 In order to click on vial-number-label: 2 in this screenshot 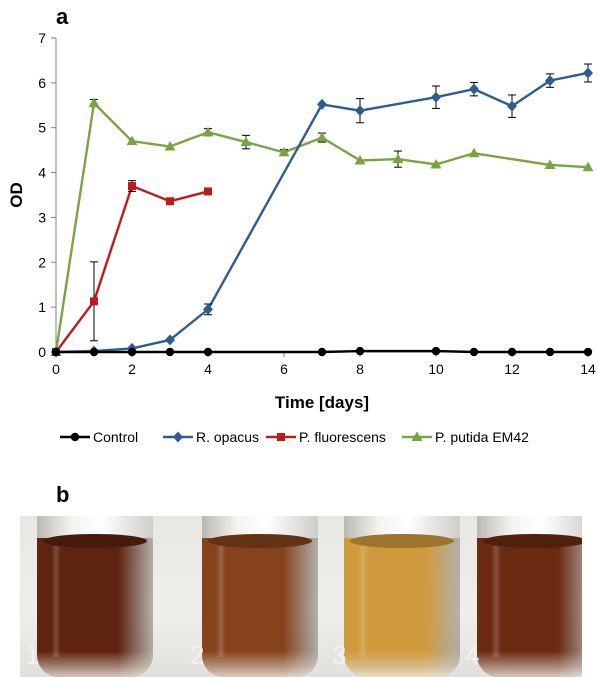, I will do `click(197, 655)`.